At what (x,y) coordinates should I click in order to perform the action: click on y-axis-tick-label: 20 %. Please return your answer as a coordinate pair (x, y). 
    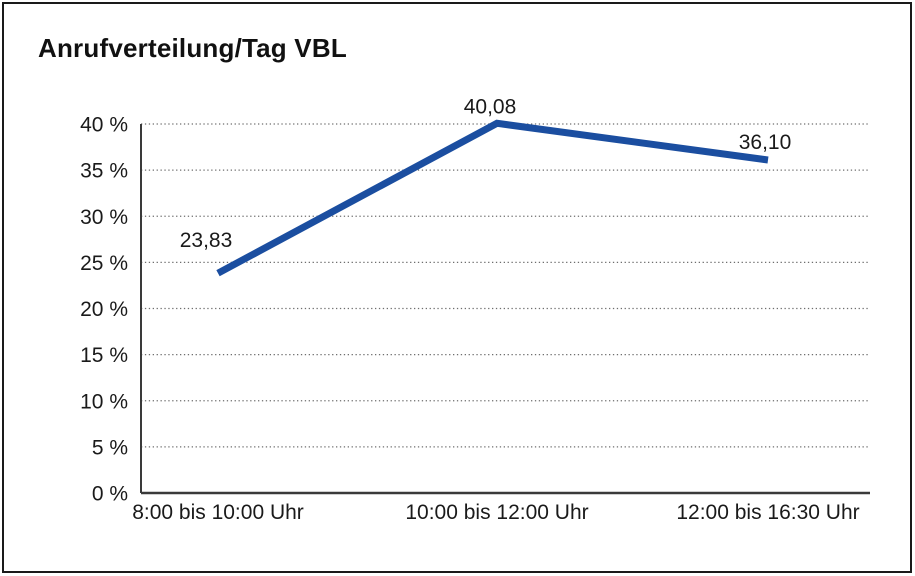
    Looking at the image, I should click on (104, 309).